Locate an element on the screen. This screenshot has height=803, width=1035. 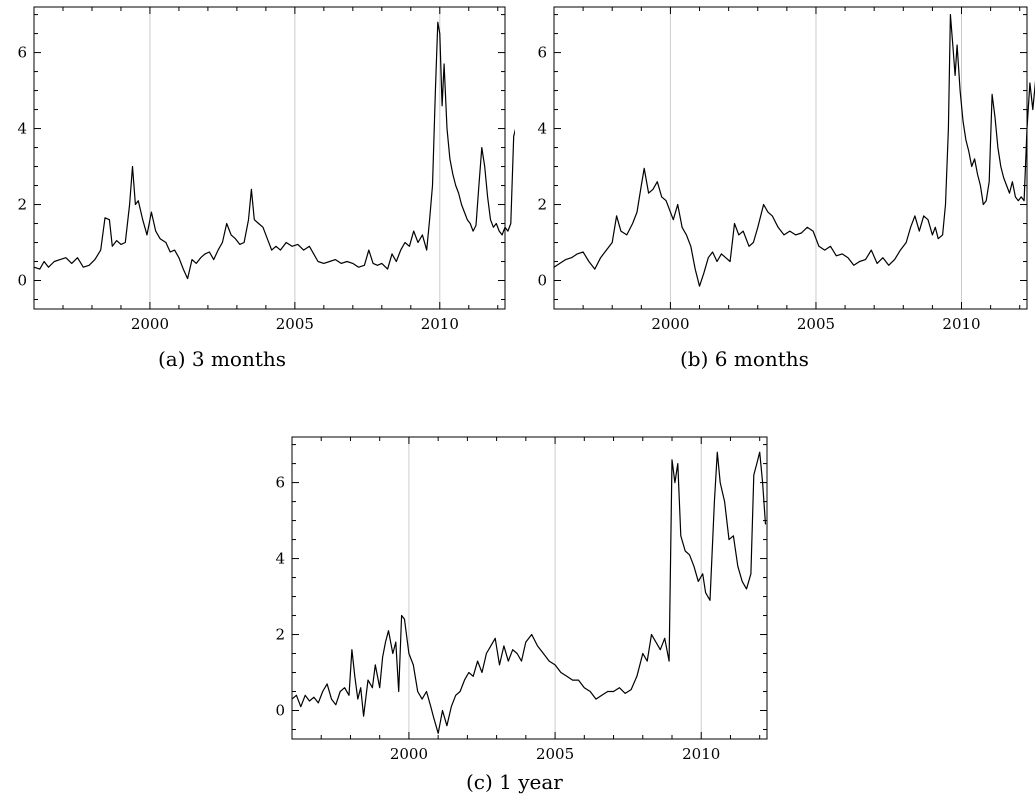
caption-a: (a) 3 months is located at coordinates (222, 359).